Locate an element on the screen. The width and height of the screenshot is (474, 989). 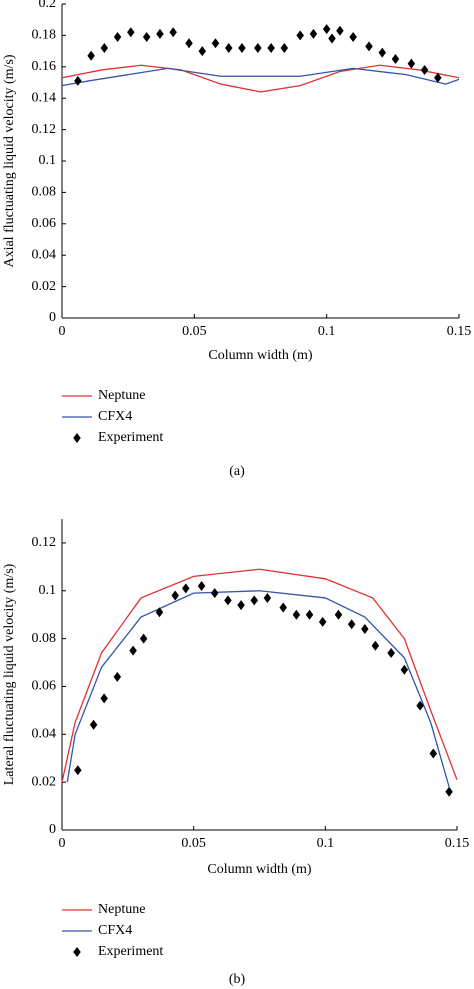
y-tick-label: 0.16 is located at coordinates (44, 66).